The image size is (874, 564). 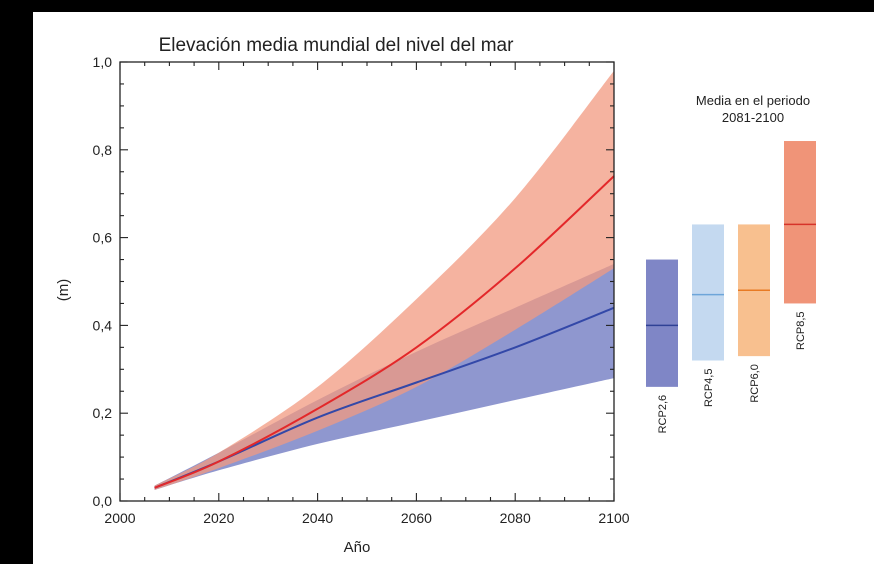 I want to click on y-tick-label: 0,2, so click(x=103, y=413).